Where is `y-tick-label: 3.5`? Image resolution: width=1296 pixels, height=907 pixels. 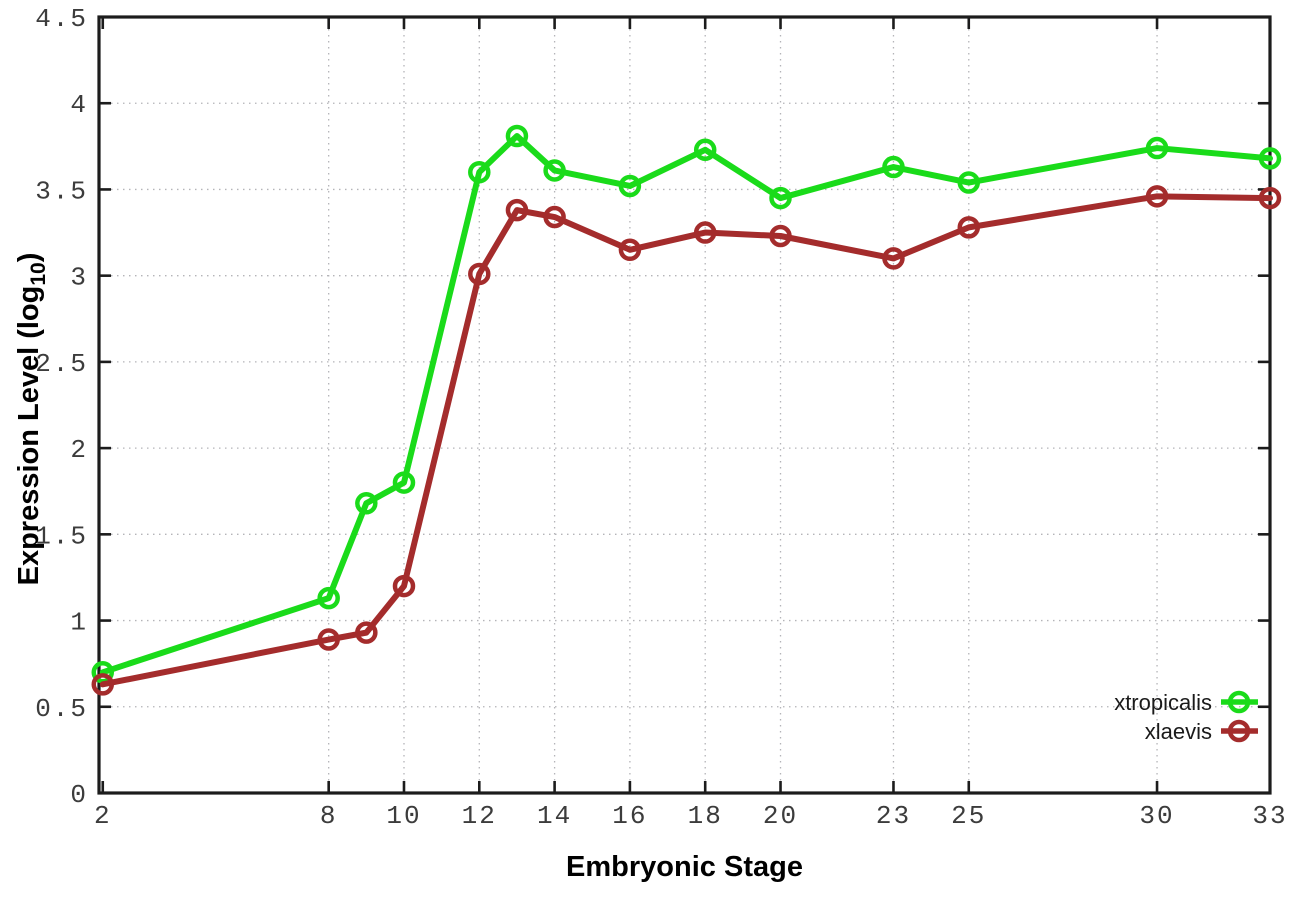 y-tick-label: 3.5 is located at coordinates (61, 191).